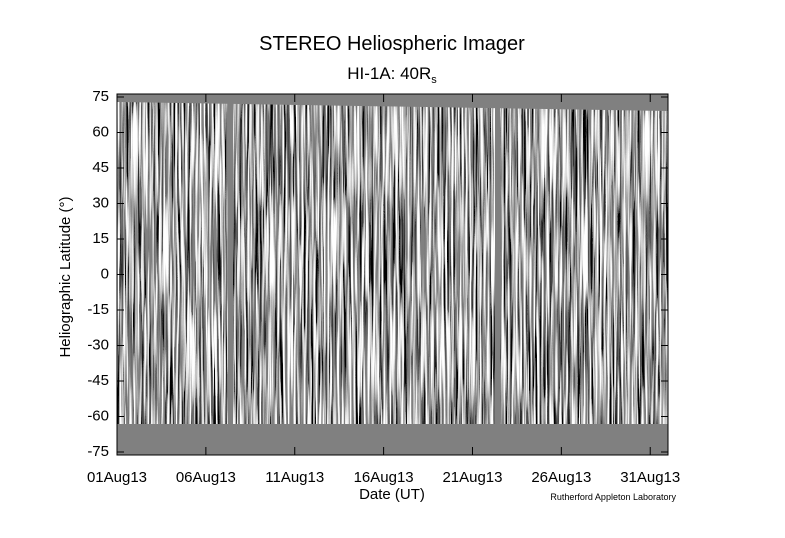 This screenshot has width=785, height=538. Describe the element at coordinates (105, 273) in the screenshot. I see `y-tick-label: 0` at that location.